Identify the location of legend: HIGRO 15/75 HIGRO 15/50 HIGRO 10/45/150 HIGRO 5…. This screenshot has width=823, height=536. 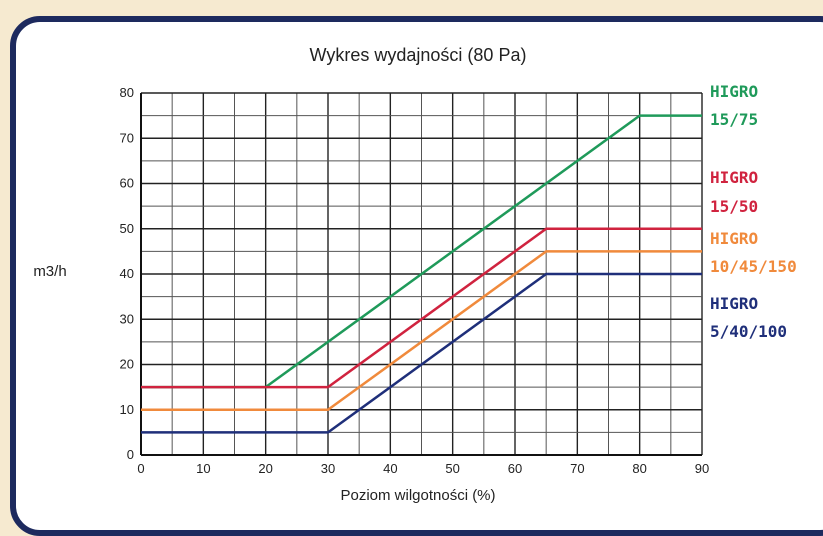
(753, 211).